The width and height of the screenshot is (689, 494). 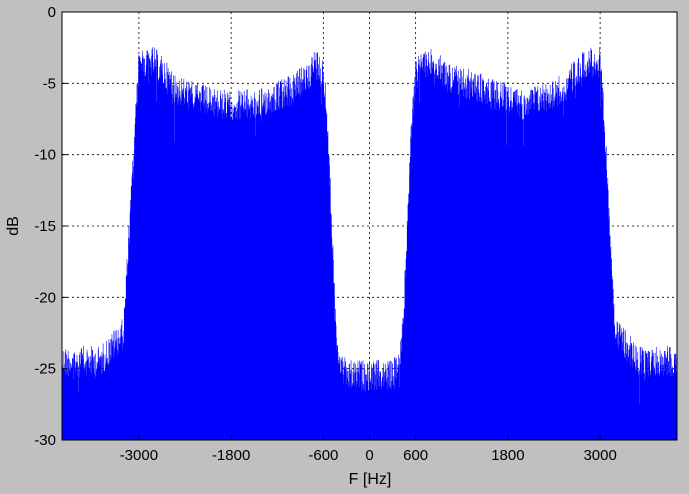 I want to click on x-tick-label-3: 0, so click(x=369, y=455).